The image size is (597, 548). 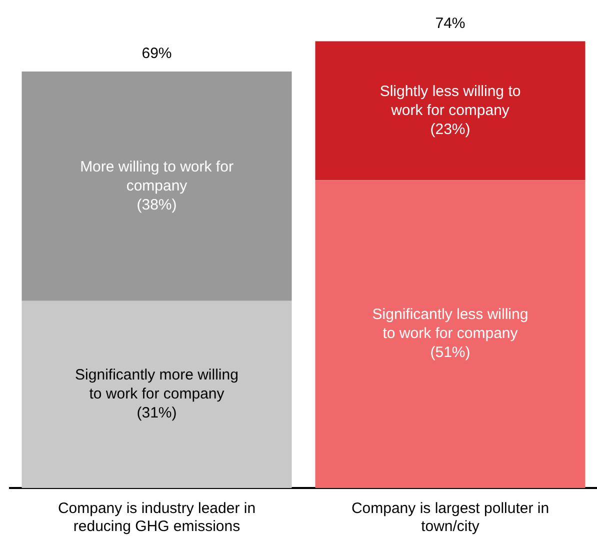 I want to click on data-label: More willing to work for company (38%), so click(x=157, y=186).